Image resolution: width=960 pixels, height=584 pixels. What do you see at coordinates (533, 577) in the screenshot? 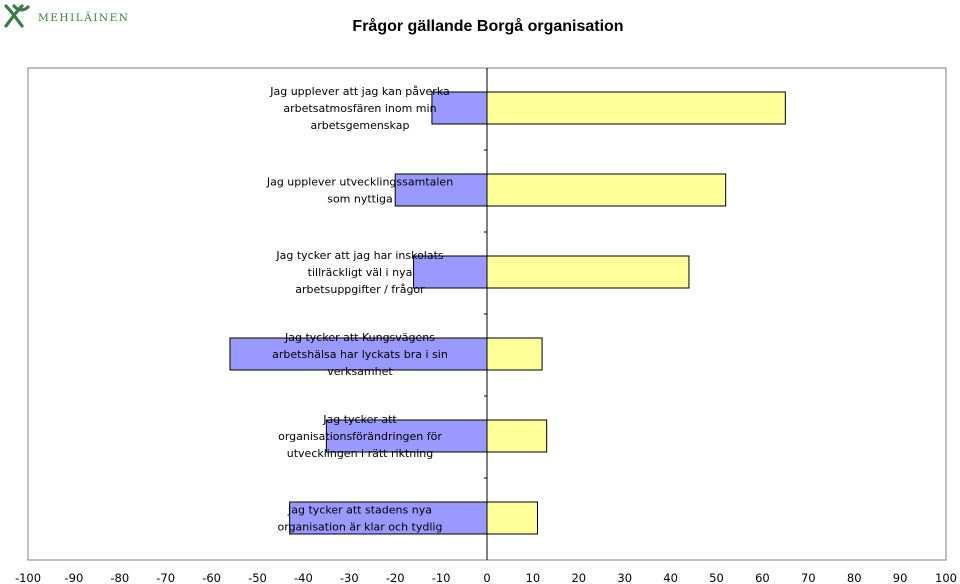
I see `x-tick-label: 10` at bounding box center [533, 577].